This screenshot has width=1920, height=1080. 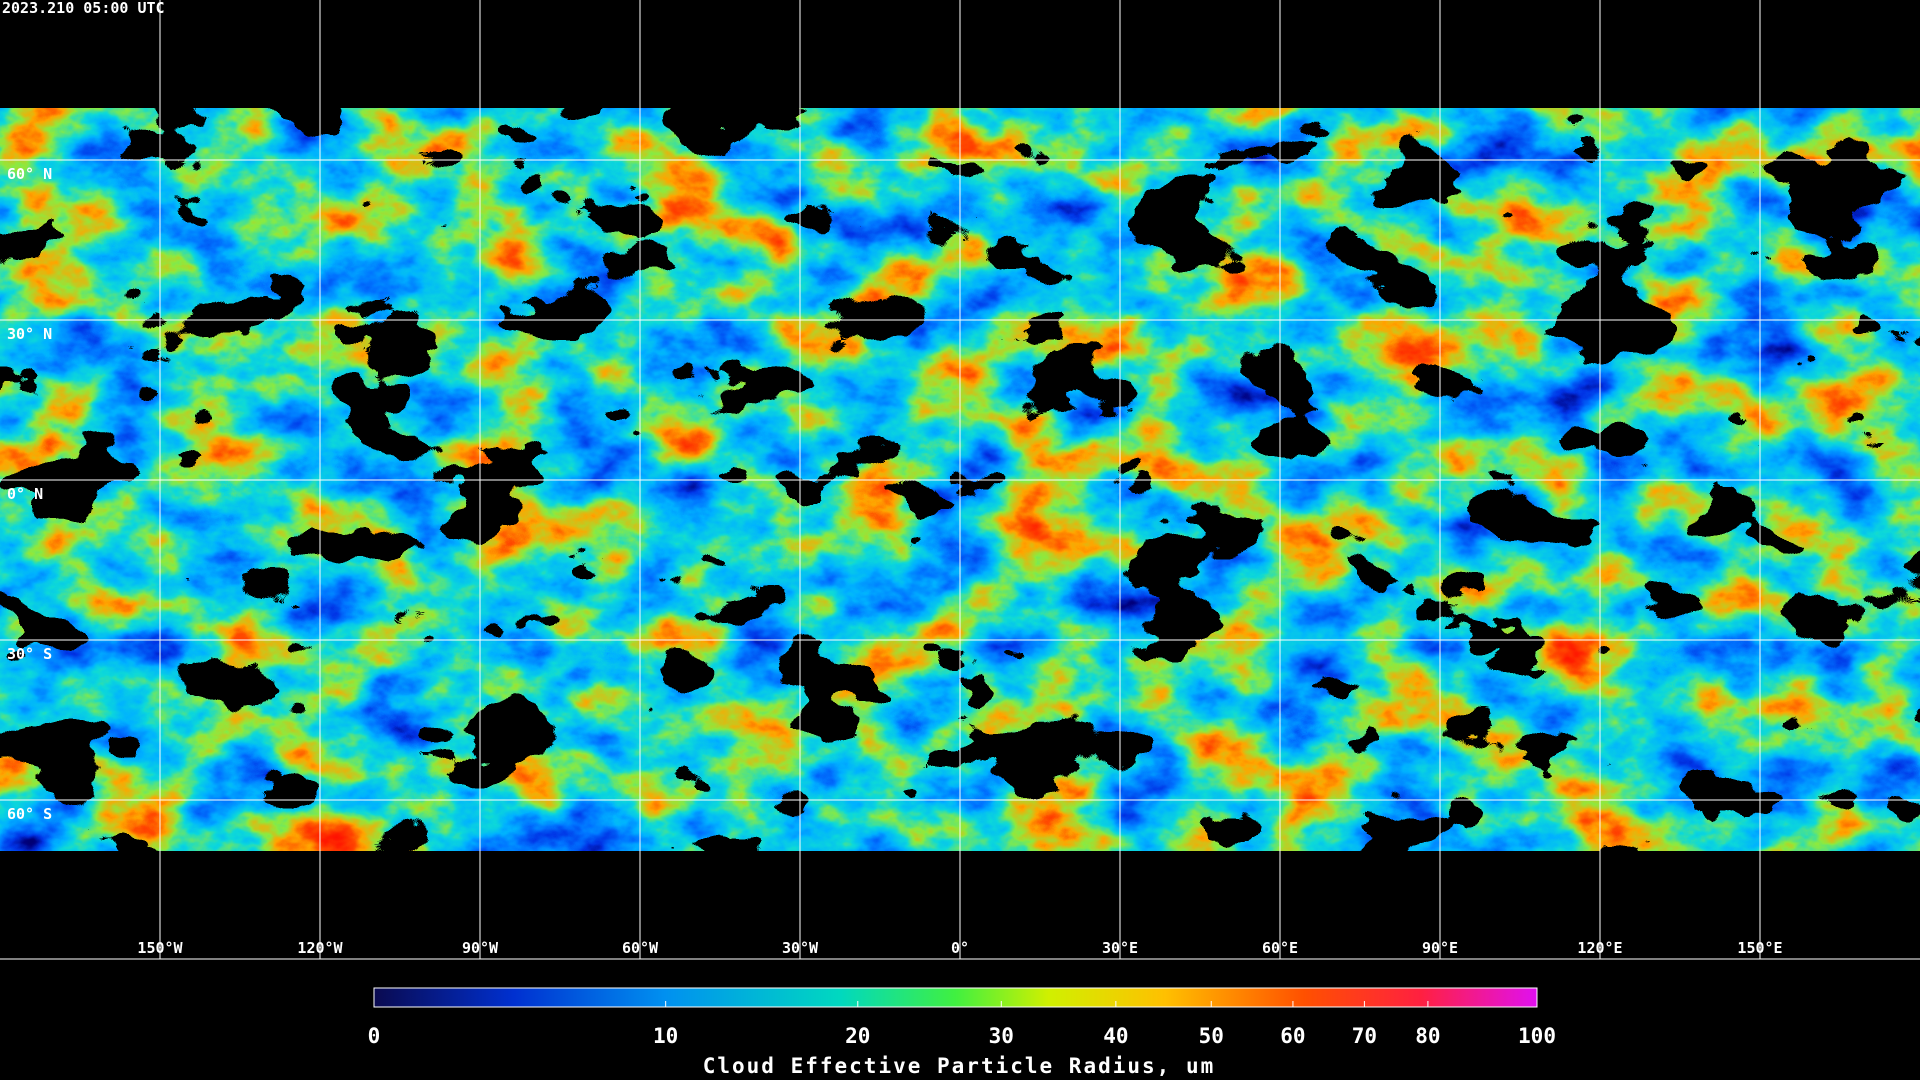 I want to click on longitude-label: 60°E, so click(x=1280, y=948).